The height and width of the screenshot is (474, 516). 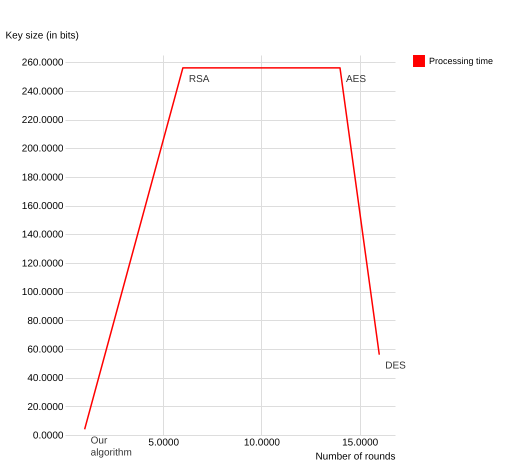 What do you see at coordinates (43, 92) in the screenshot?
I see `y-tick-label: 240.0000` at bounding box center [43, 92].